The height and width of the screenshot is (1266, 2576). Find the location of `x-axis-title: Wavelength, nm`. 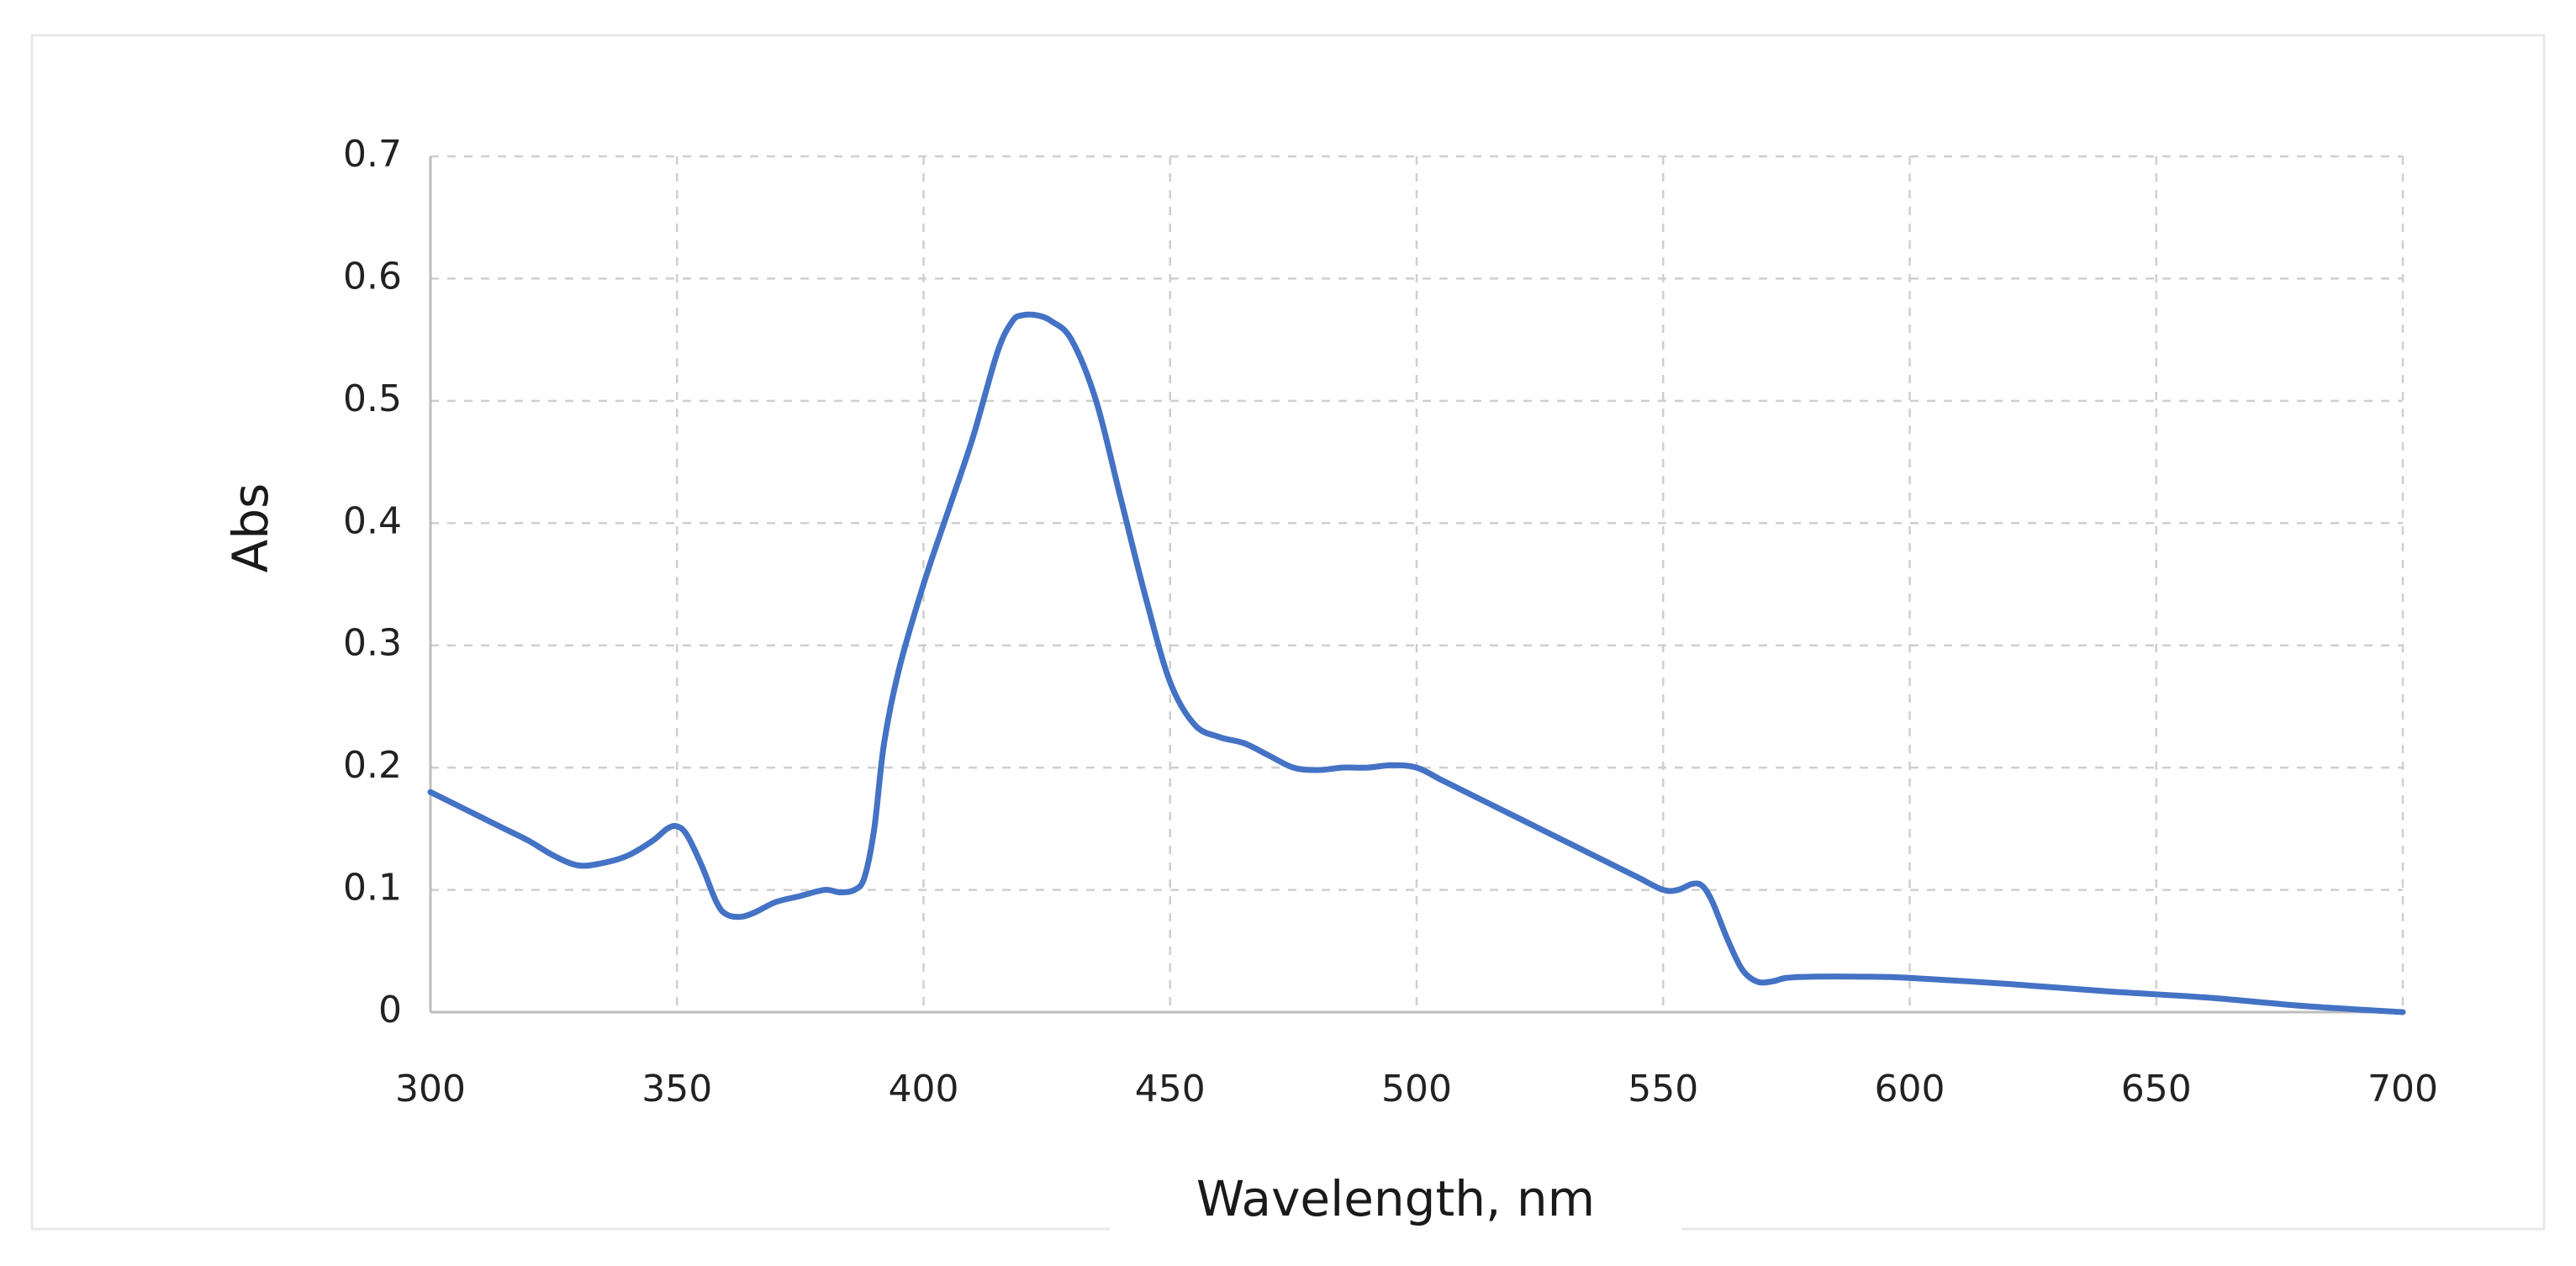

x-axis-title: Wavelength, nm is located at coordinates (1395, 1198).